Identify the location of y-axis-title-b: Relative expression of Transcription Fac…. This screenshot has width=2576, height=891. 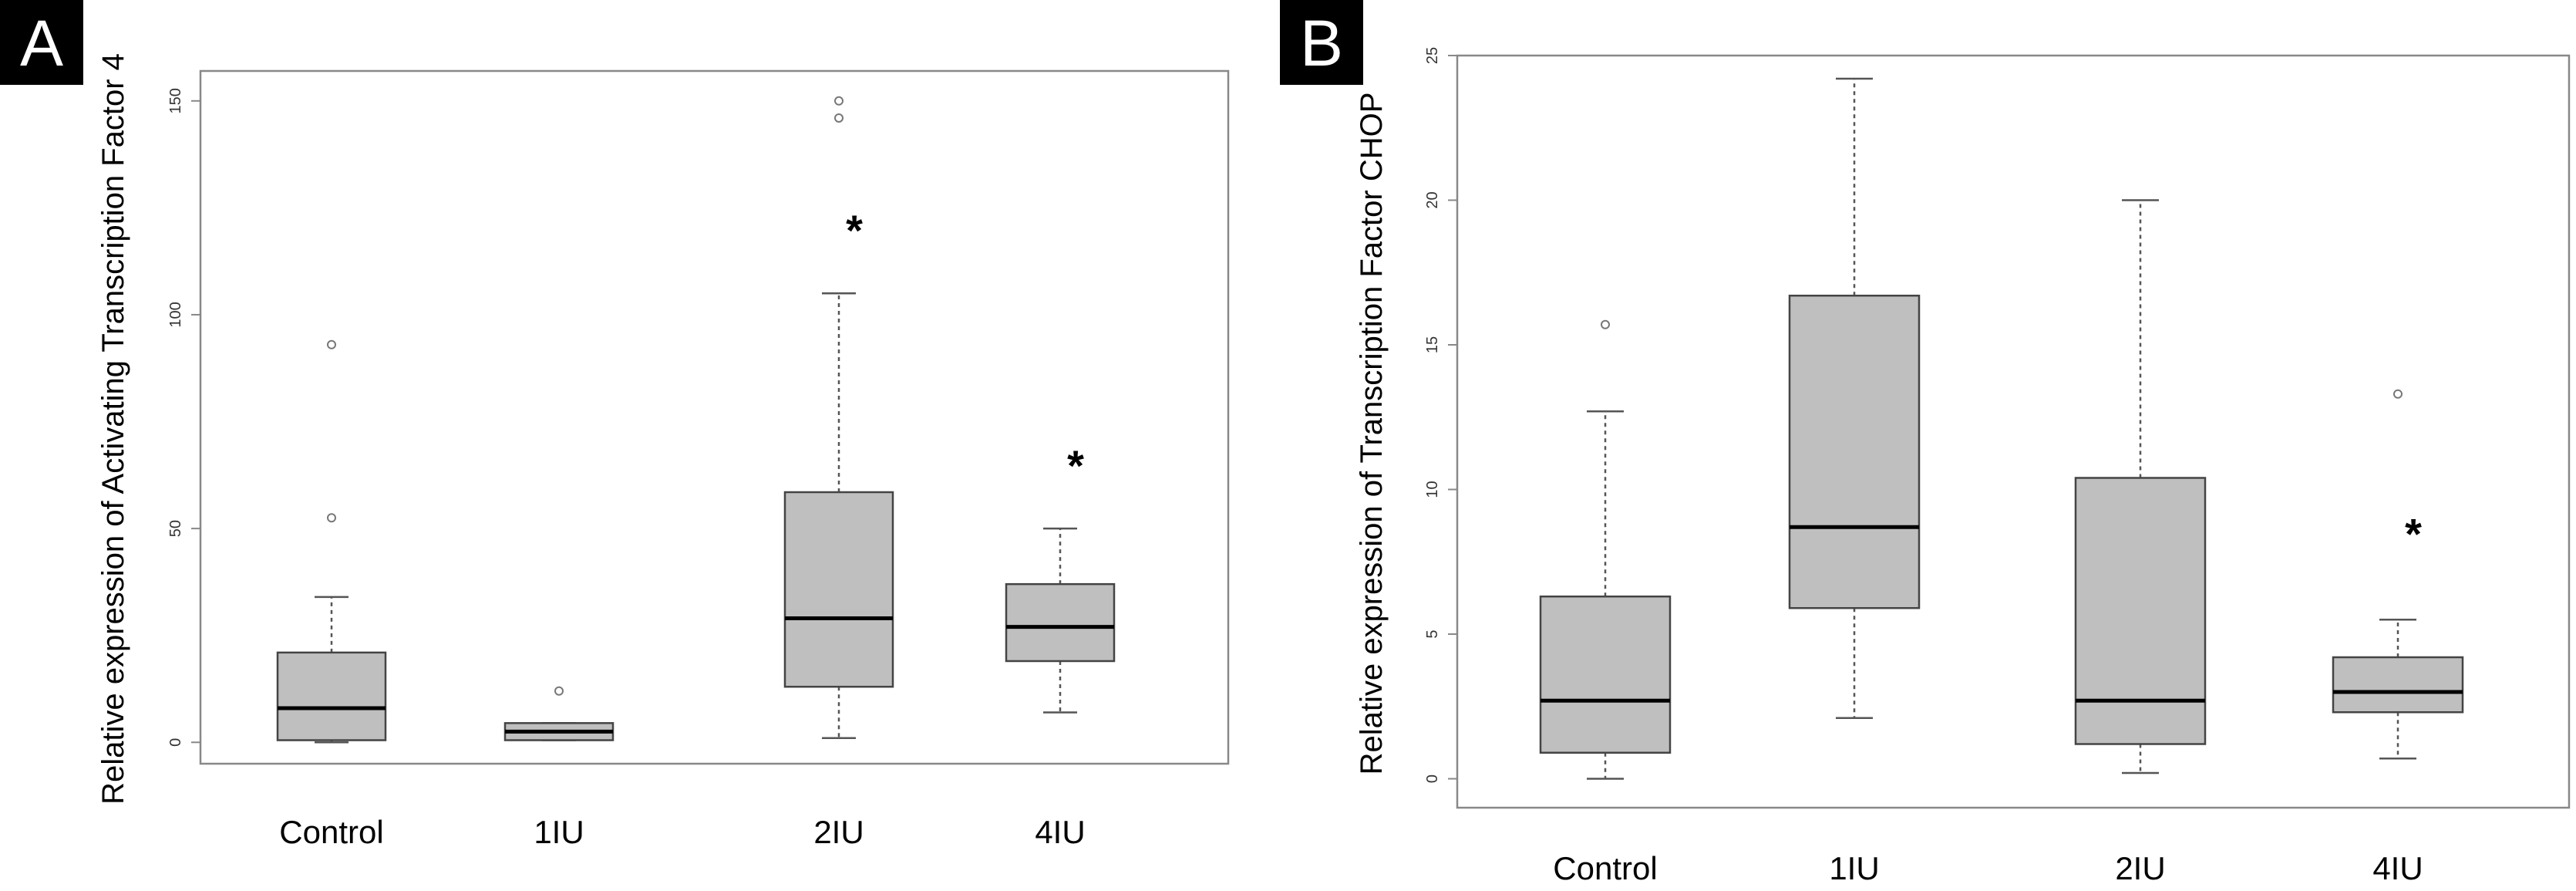
(1372, 434).